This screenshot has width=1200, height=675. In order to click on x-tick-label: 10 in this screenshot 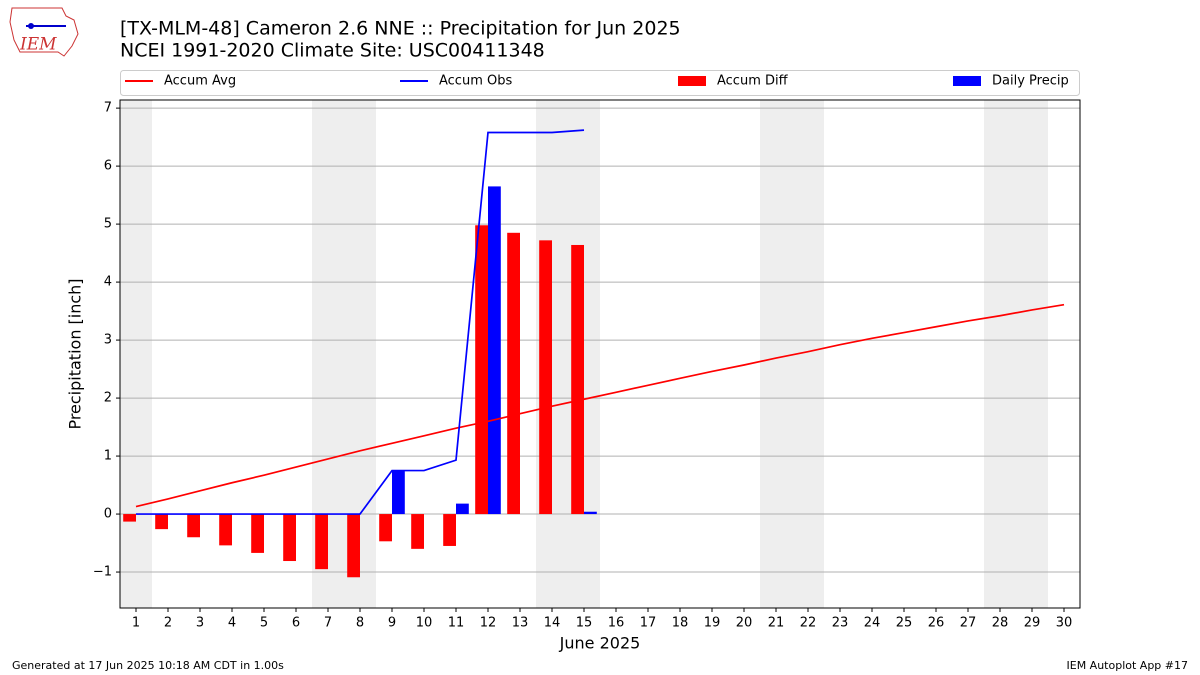, I will do `click(424, 623)`.